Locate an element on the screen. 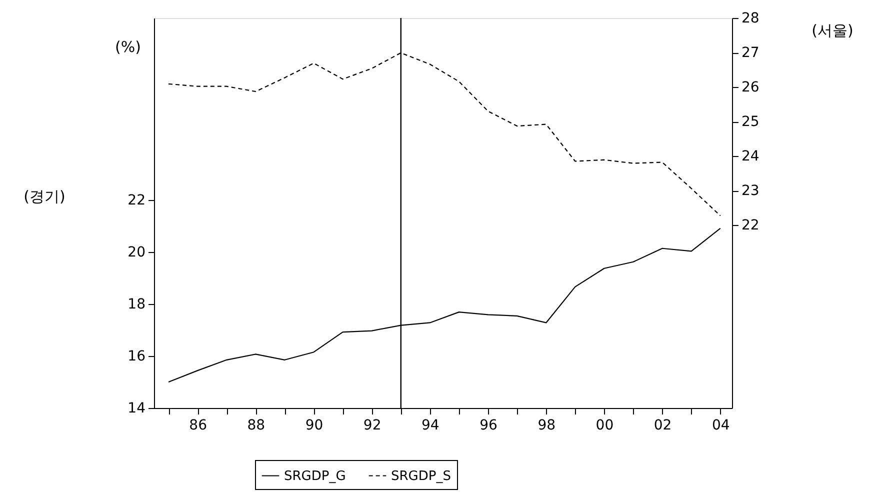 Image resolution: width=869 pixels, height=499 pixels. y2-axis-title: (서울) is located at coordinates (833, 31).